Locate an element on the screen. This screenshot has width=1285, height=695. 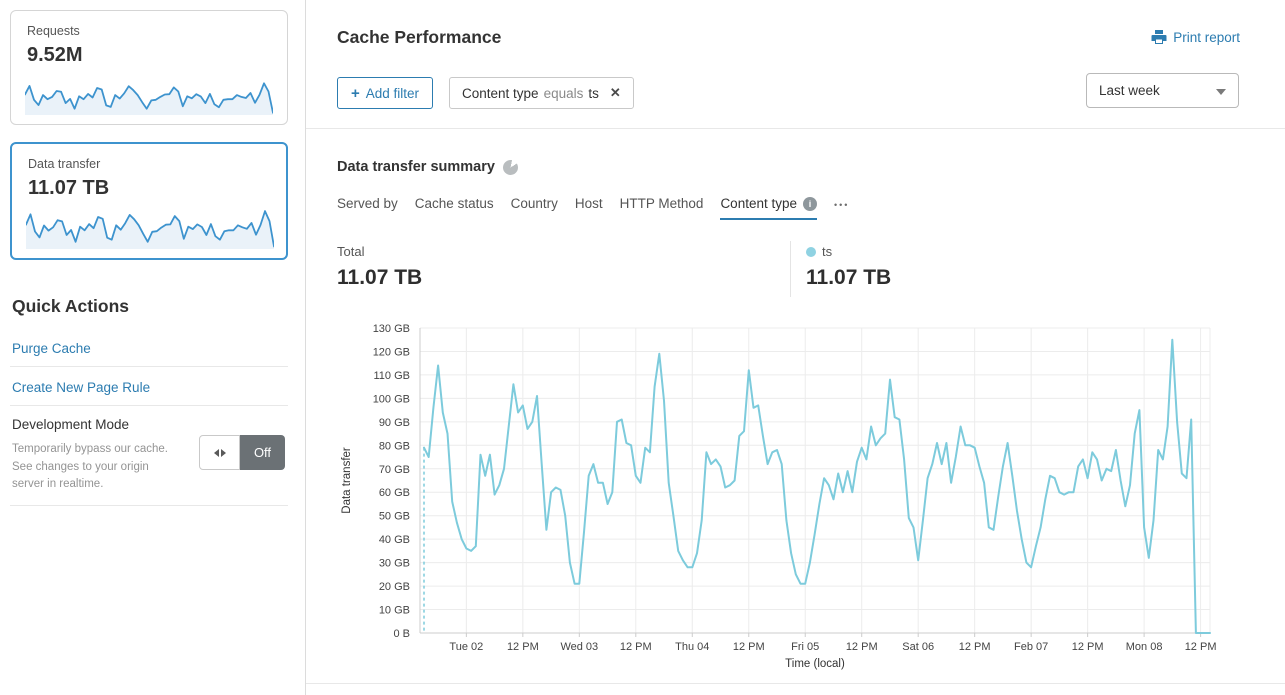
y-tick-label: 40 GB is located at coordinates (394, 540).